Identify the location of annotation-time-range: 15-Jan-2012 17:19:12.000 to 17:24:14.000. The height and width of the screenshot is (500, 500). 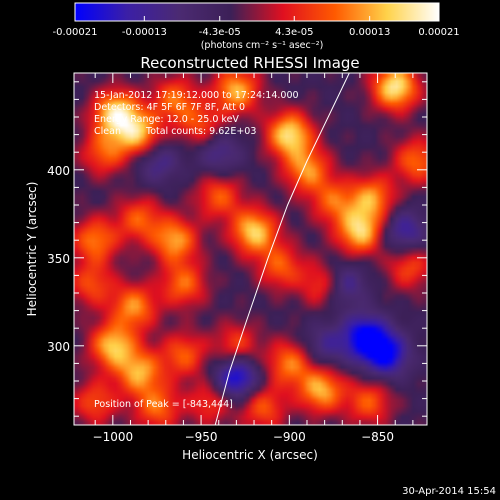
(196, 95).